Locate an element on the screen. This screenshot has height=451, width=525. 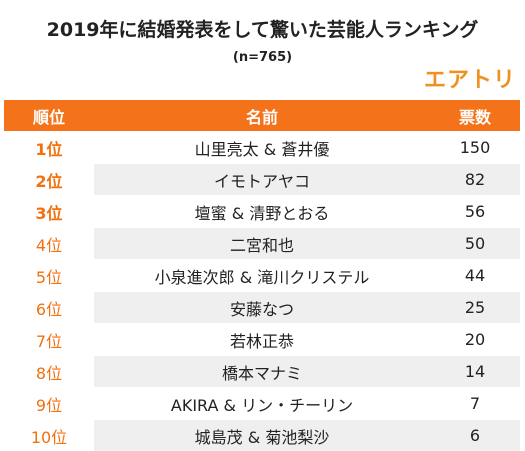
name-cell: AKIRA & リン・チーリン is located at coordinates (262, 405).